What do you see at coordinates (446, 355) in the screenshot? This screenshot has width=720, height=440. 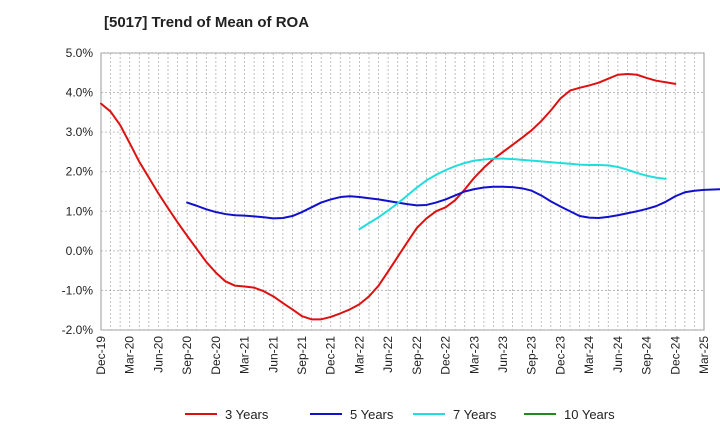 I see `x-tick-label: Dec-22` at bounding box center [446, 355].